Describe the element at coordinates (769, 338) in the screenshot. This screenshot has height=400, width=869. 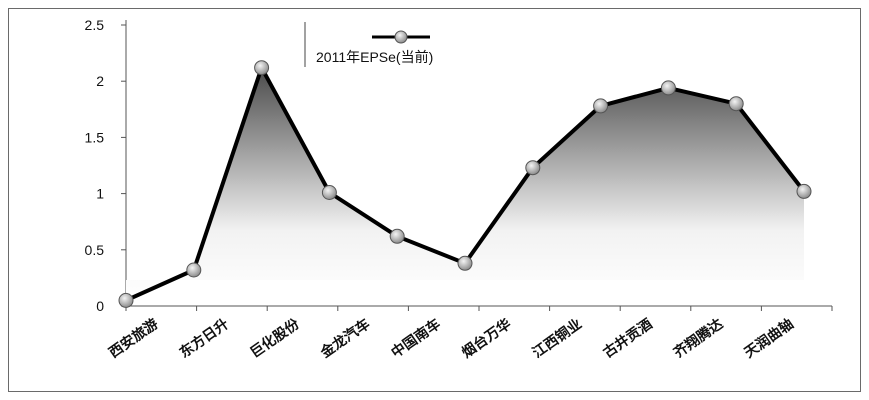
I see `x-category-label: 天润曲轴` at that location.